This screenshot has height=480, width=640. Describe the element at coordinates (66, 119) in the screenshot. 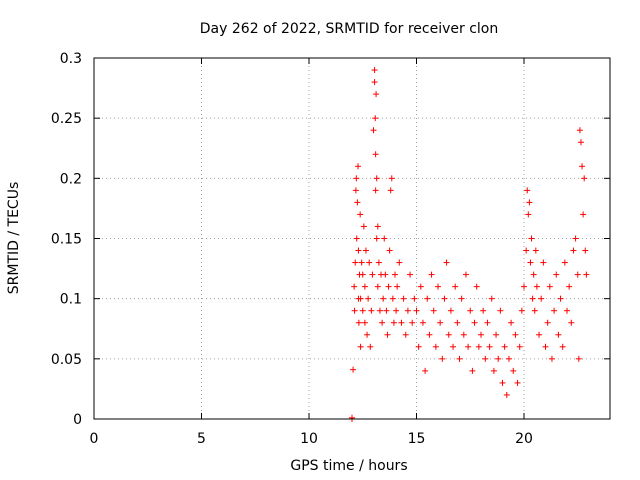

I see `y-tick-label: 0.25` at that location.